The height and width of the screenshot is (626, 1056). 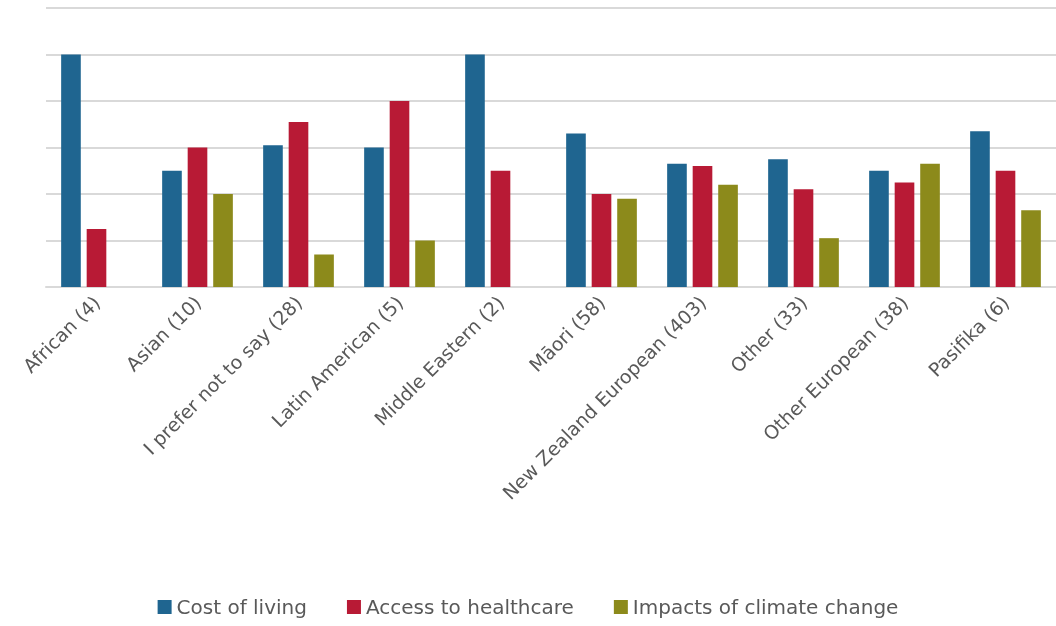 I want to click on legend-label: Access to healthcare, so click(x=469, y=607).